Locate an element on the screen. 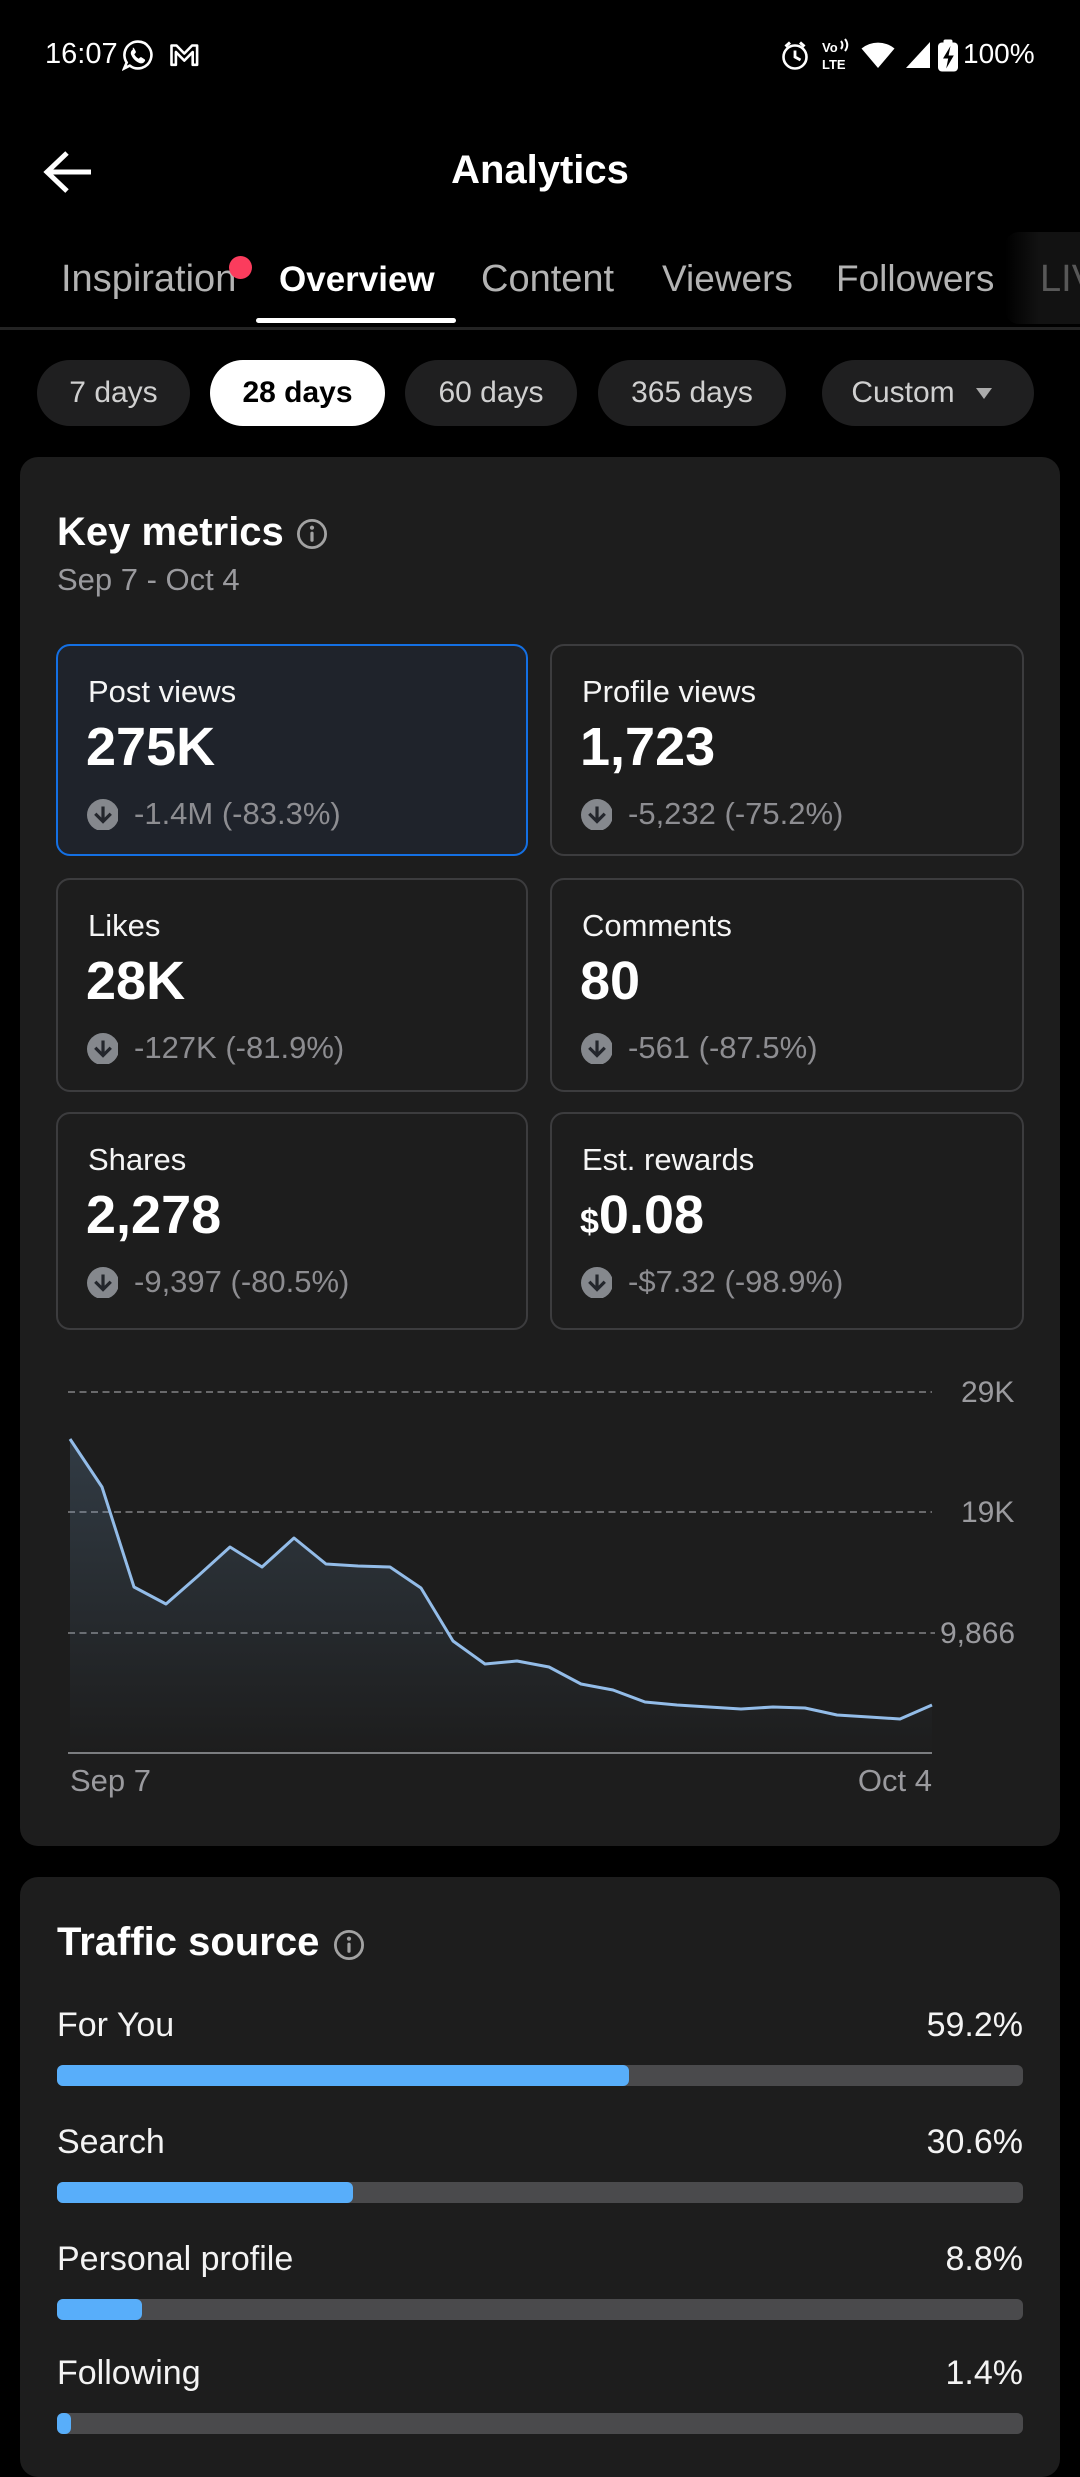  svg-text: Oct 4 is located at coordinates (895, 1780).